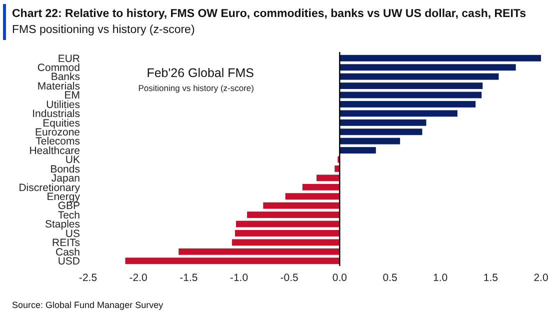 Image resolution: width=560 pixels, height=330 pixels. What do you see at coordinates (103, 30) in the screenshot?
I see `chart-subtitle: FMS positioning vs history (z-score)` at bounding box center [103, 30].